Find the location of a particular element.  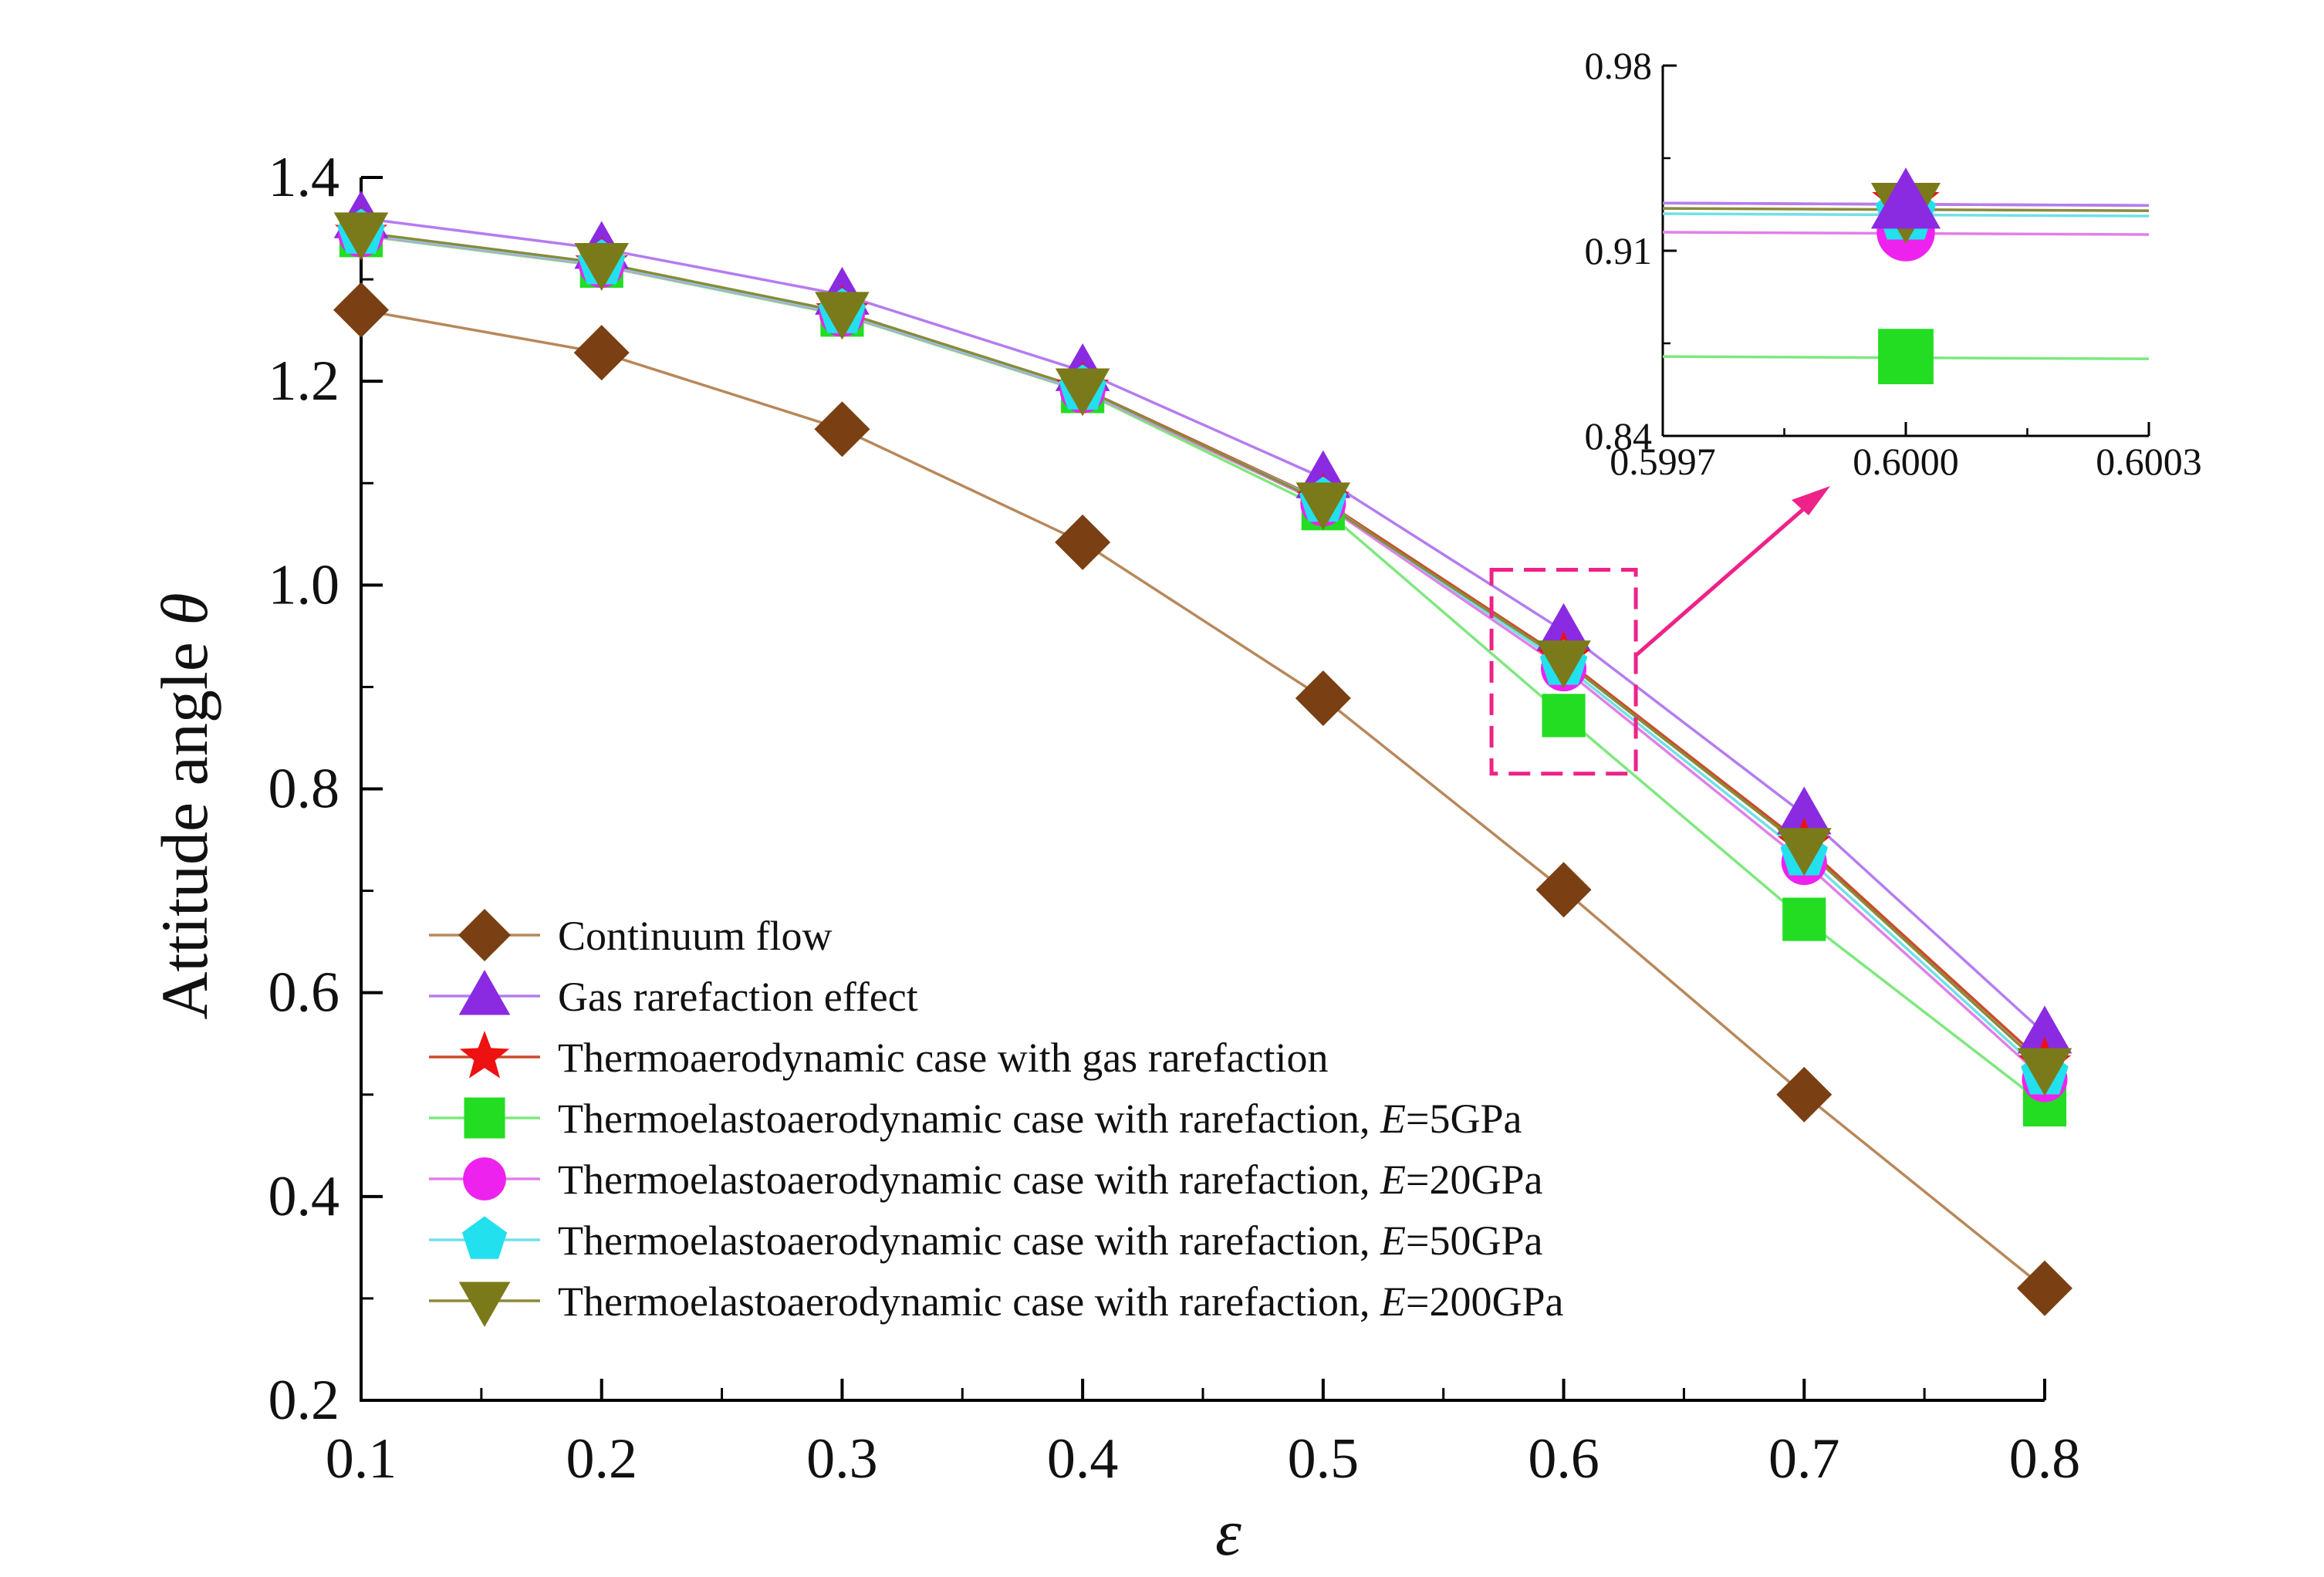

zoom-box is located at coordinates (1563, 672).